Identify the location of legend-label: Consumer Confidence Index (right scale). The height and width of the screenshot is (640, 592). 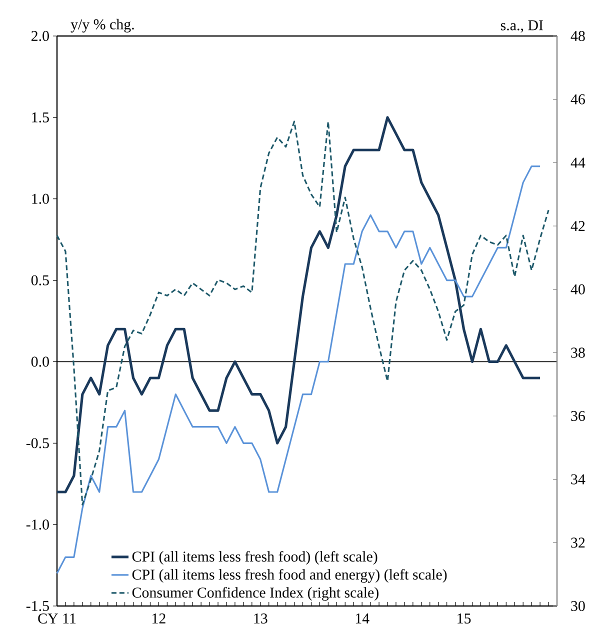
(255, 593).